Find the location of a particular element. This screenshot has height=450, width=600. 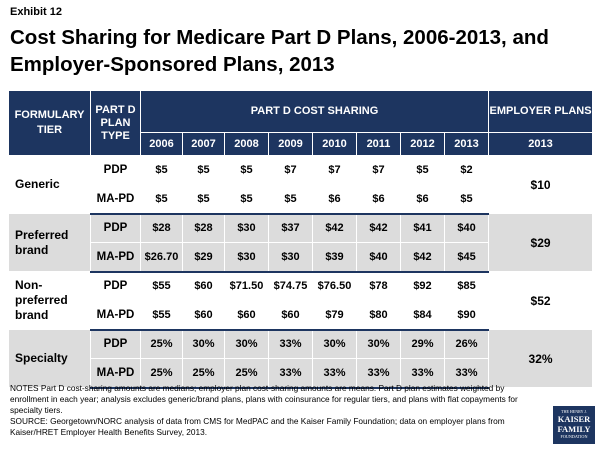

table-row: Generic PDP $5 $5 $5 $7 $7 $7 $5 $2 $10 is located at coordinates (301, 184).